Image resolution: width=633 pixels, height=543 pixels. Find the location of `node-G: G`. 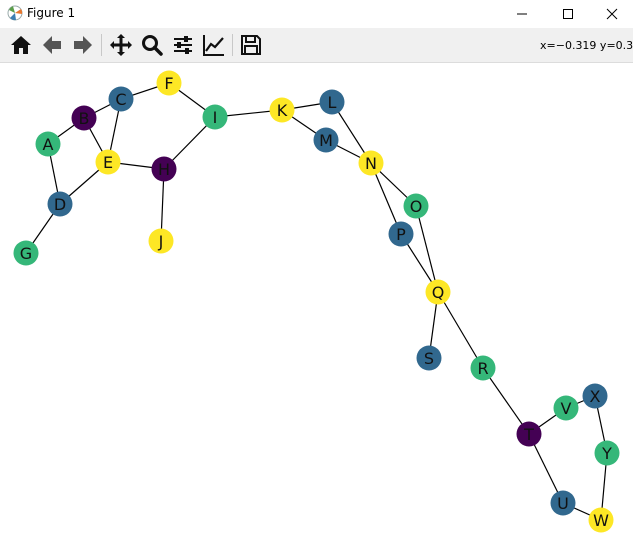

node-G: G is located at coordinates (26, 253).